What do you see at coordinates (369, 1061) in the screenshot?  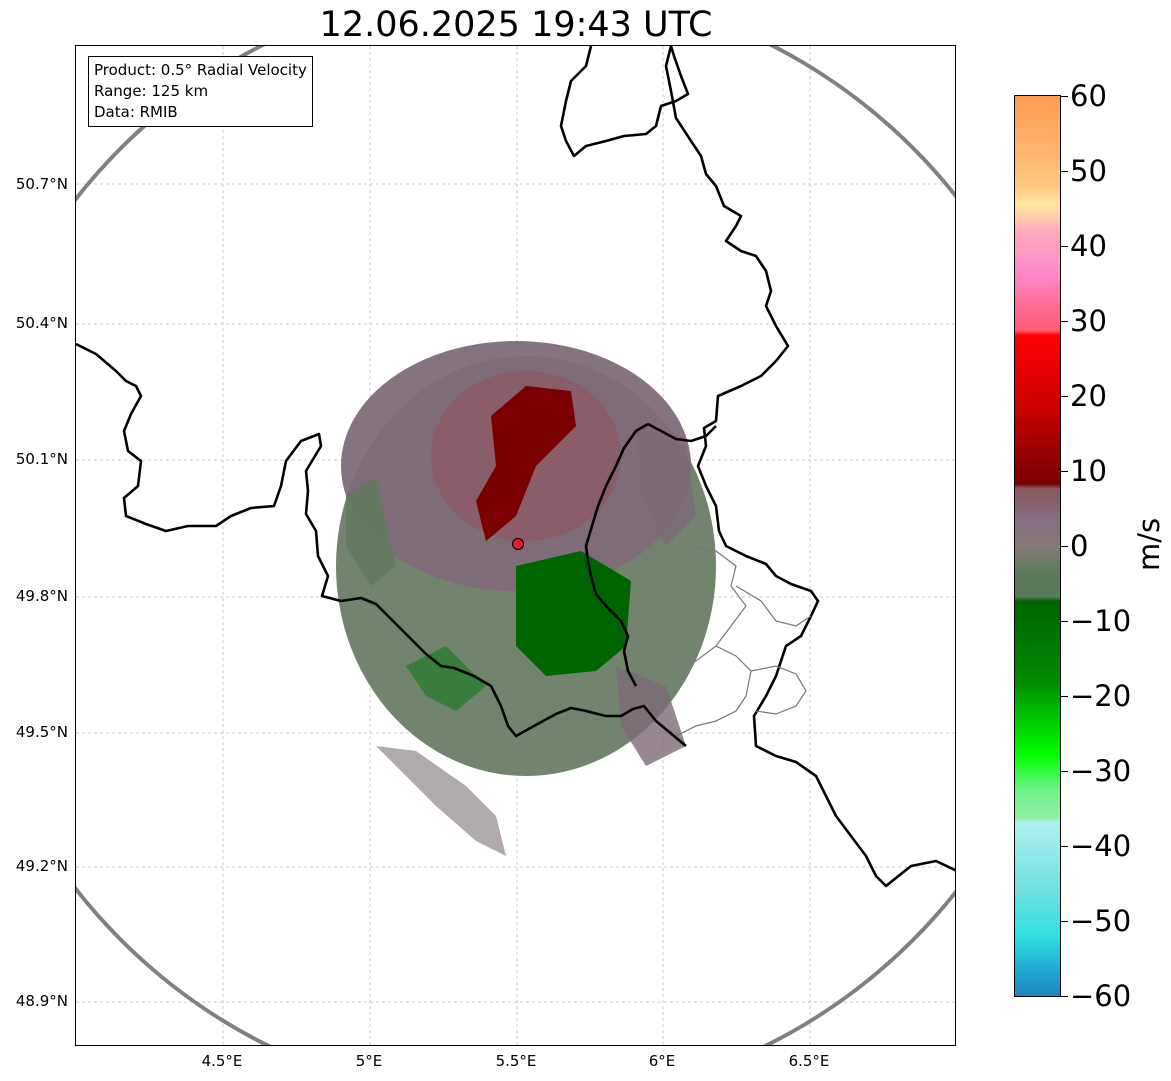 I see `lon-label-5: 5°E` at bounding box center [369, 1061].